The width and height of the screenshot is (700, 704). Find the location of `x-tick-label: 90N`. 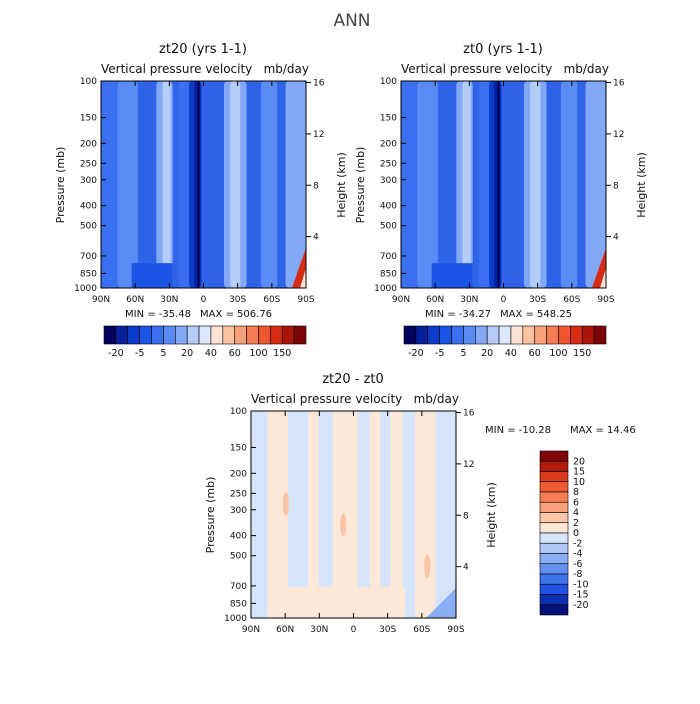

x-tick-label: 90N is located at coordinates (251, 630).